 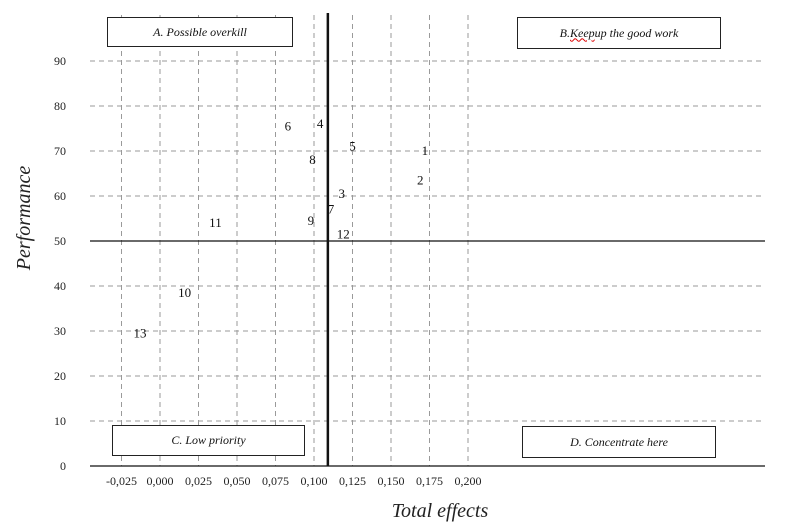 I want to click on data-point-label: 1, so click(x=425, y=150).